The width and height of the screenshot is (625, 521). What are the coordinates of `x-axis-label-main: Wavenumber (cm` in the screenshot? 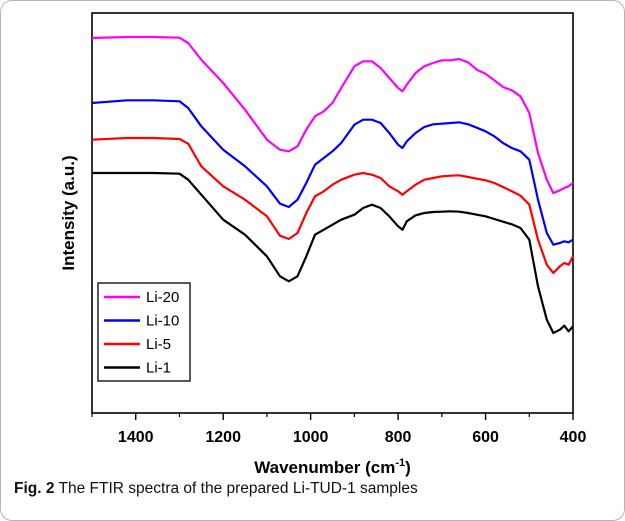 It's located at (324, 467).